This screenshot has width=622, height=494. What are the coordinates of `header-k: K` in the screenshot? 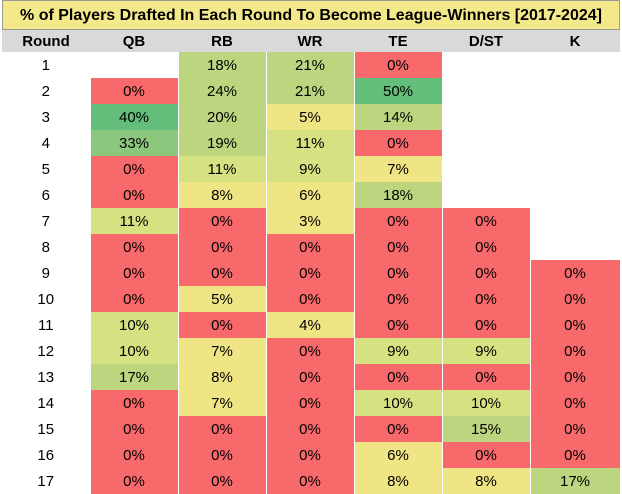 It's located at (575, 41).